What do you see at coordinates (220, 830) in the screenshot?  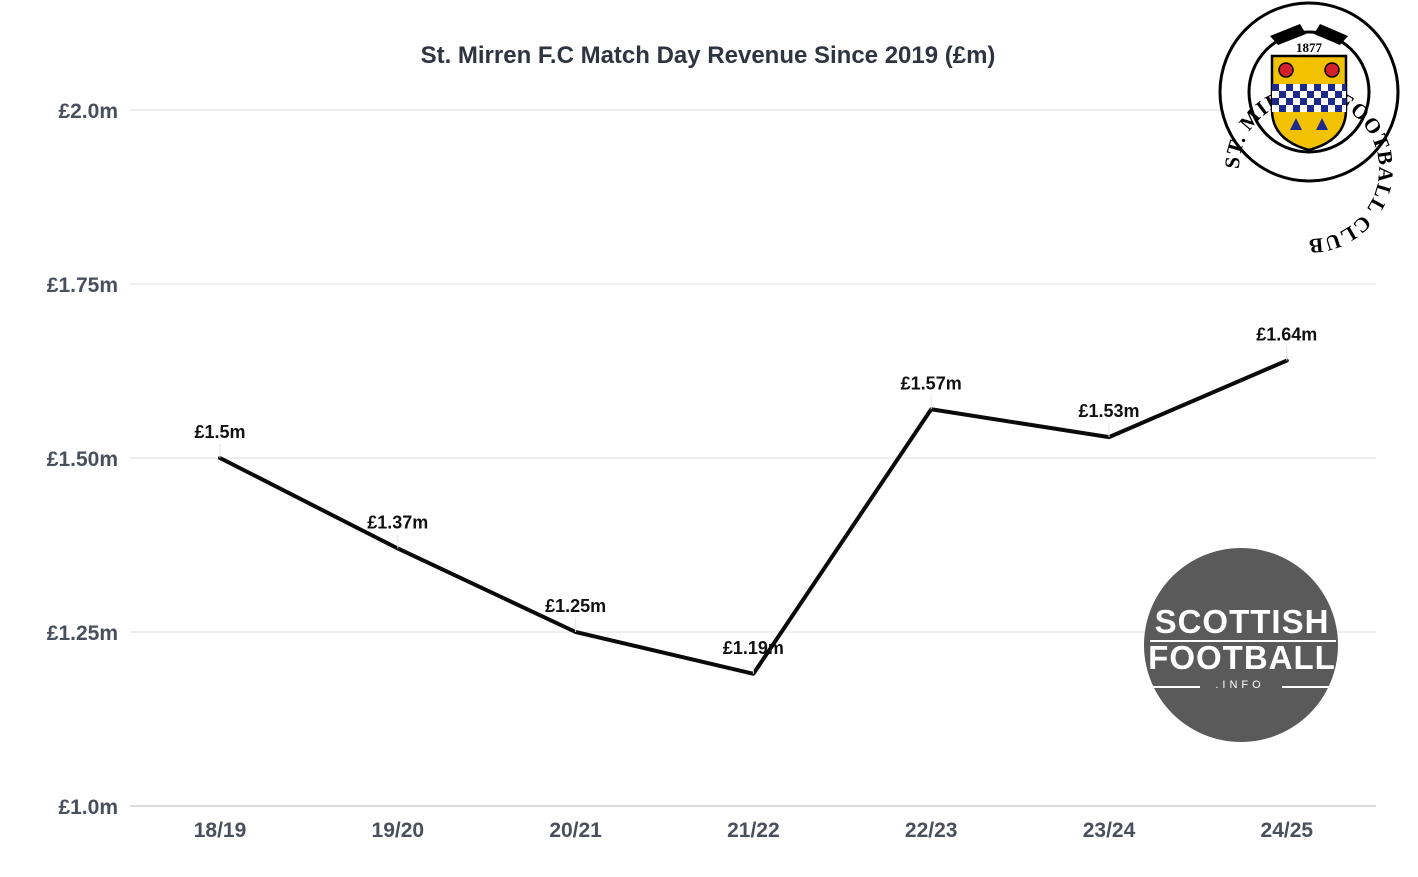 I see `x-tick-label: 18/19` at bounding box center [220, 830].